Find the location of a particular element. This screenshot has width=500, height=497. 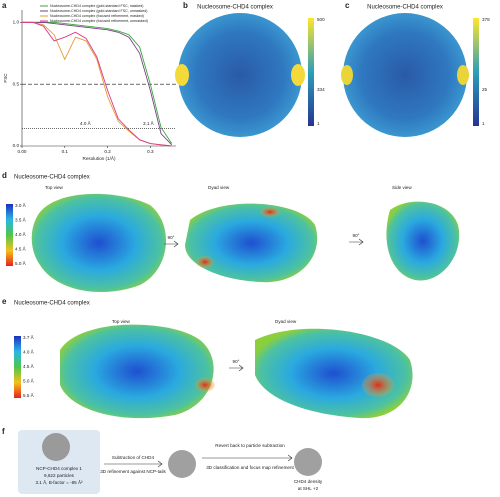

y-tick-label: 0.0 is located at coordinates (16, 145).